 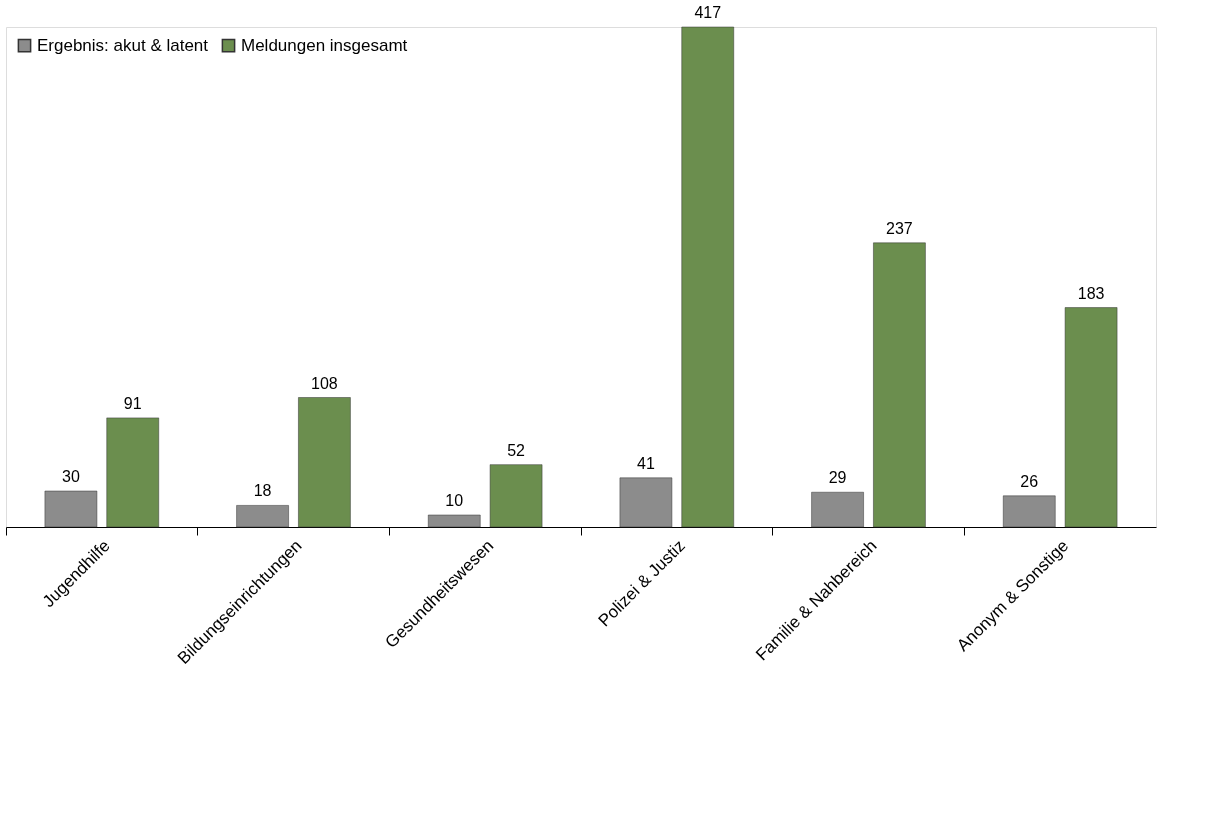 I want to click on legend-label: Ergebnis: akut & latent, so click(x=123, y=45).